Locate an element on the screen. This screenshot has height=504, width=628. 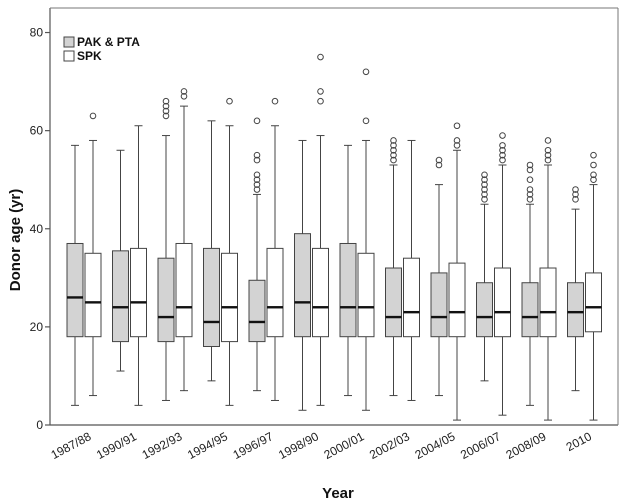
x-tick-label: 2010 is located at coordinates (579, 441).